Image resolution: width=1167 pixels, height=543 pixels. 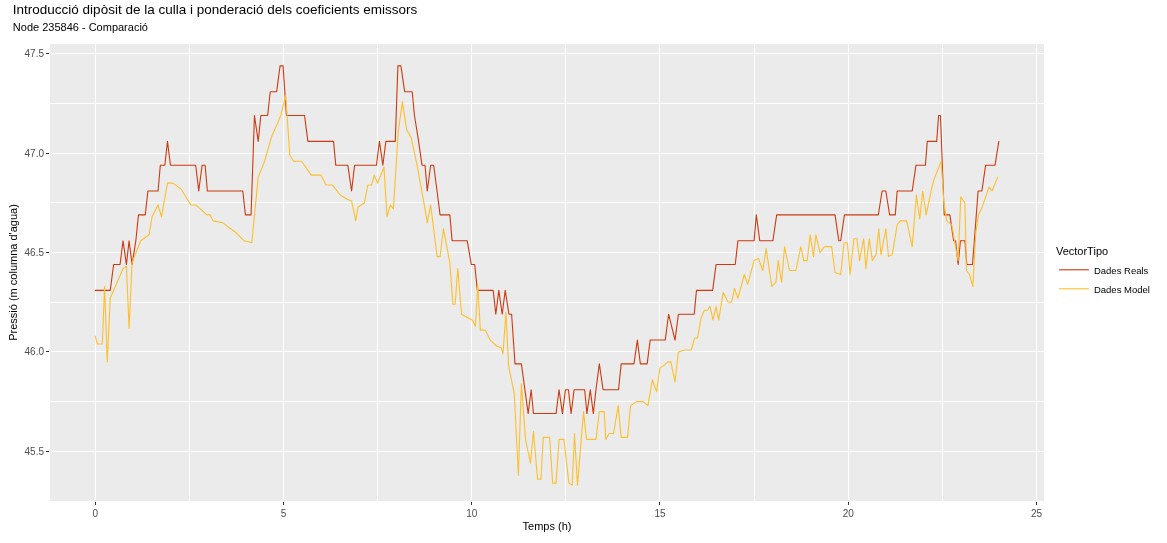 What do you see at coordinates (1121, 289) in the screenshot?
I see `legend-label: Dades Model` at bounding box center [1121, 289].